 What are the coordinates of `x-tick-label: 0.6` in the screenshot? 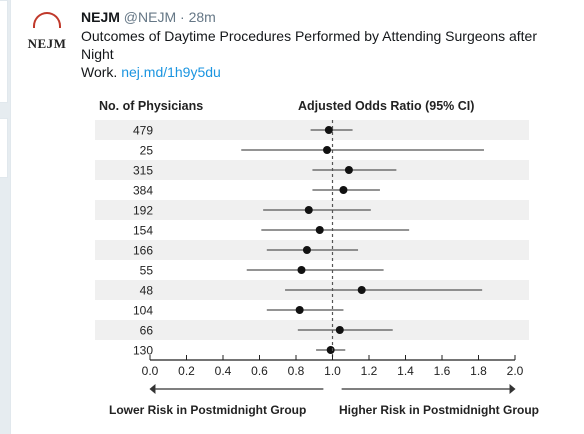 It's located at (259, 371).